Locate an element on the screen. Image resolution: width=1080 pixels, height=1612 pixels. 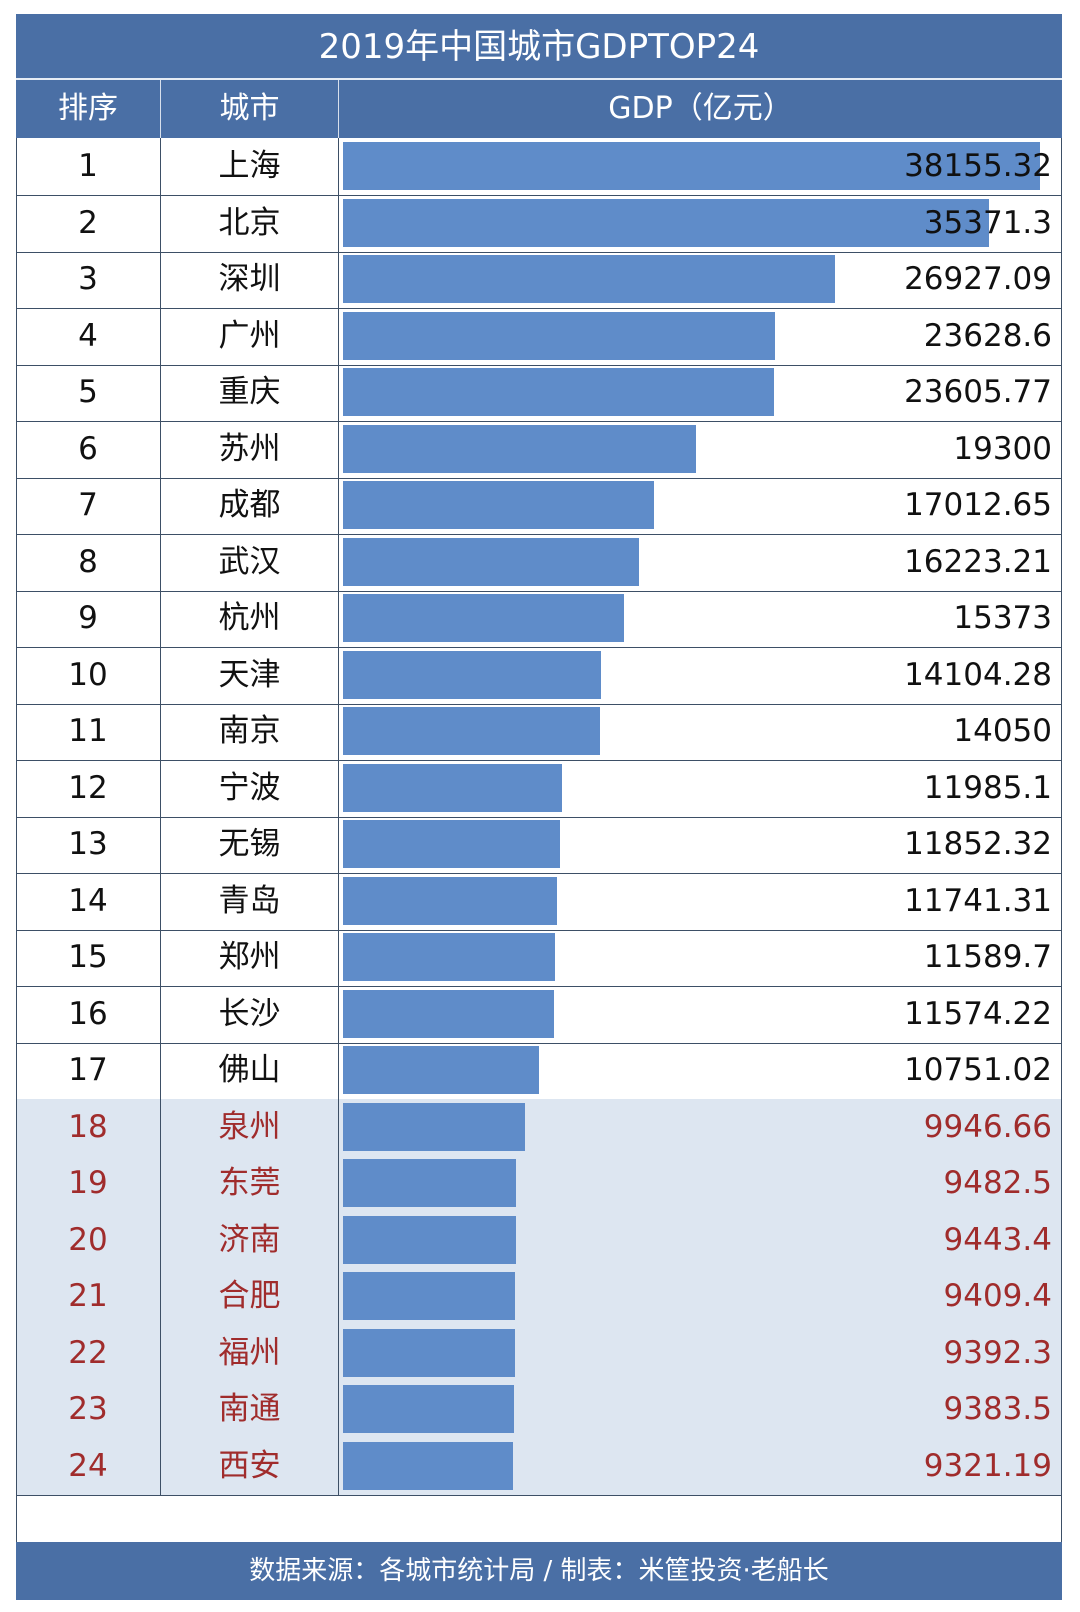
gdp-value-label: 38155.32 is located at coordinates (978, 166).